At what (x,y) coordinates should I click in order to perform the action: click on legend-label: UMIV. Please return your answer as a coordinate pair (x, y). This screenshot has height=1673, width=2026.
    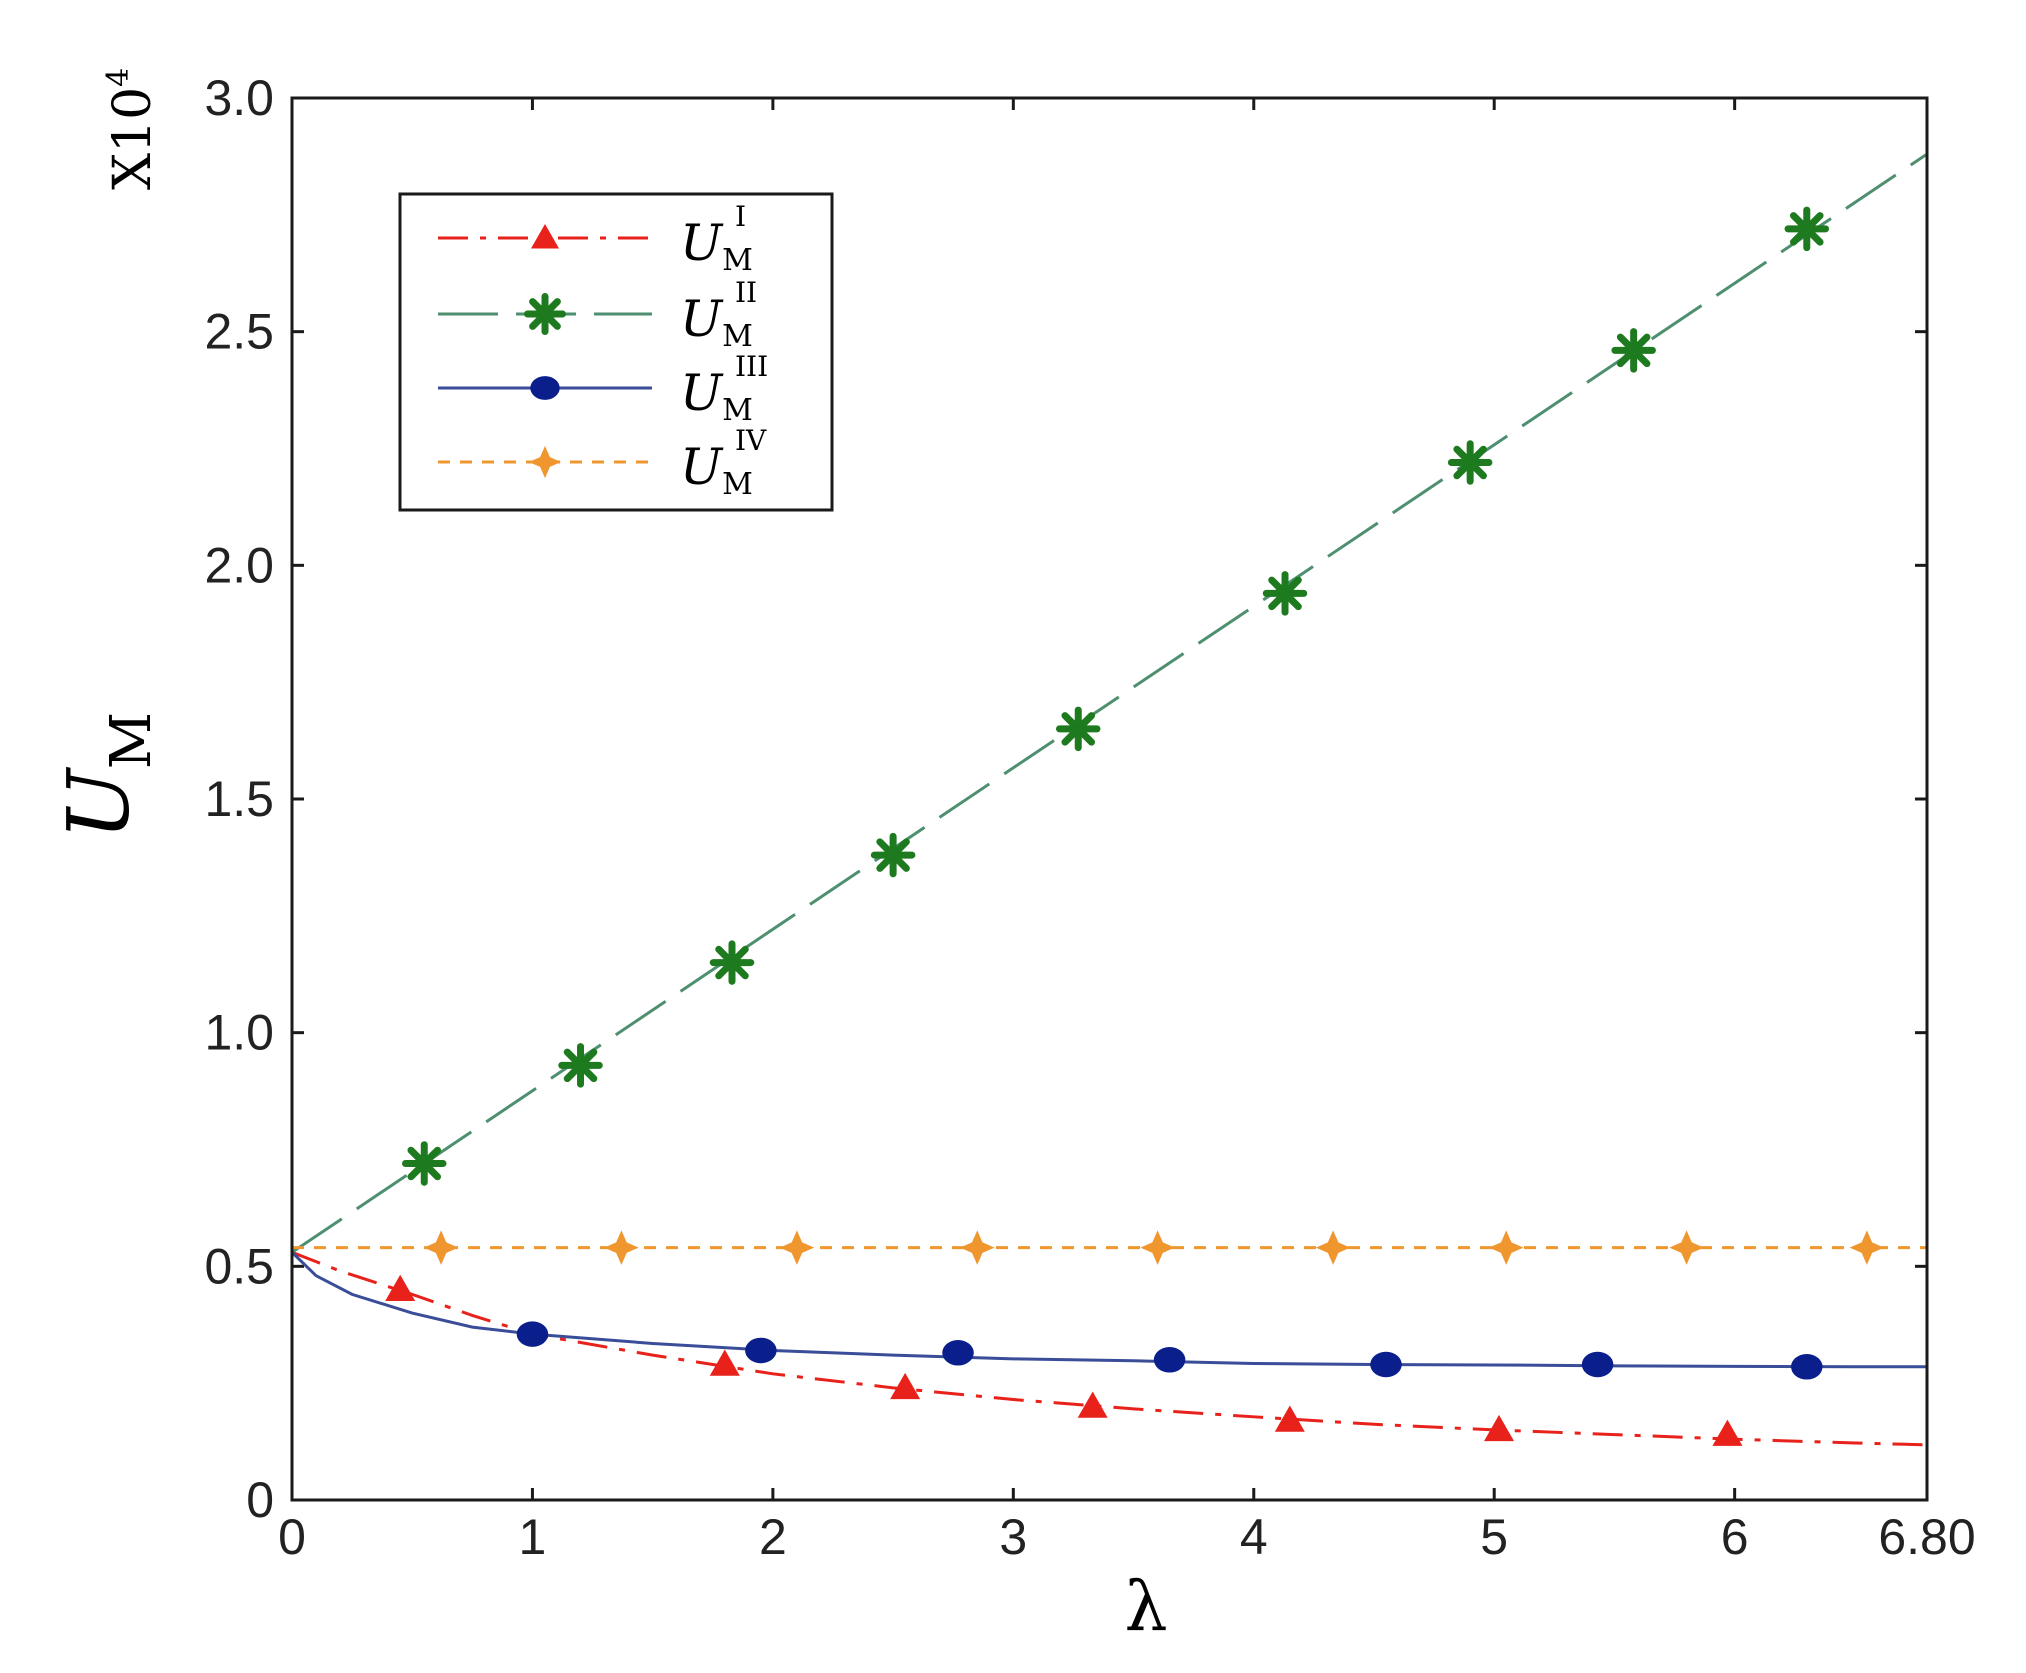
    Looking at the image, I should click on (723, 463).